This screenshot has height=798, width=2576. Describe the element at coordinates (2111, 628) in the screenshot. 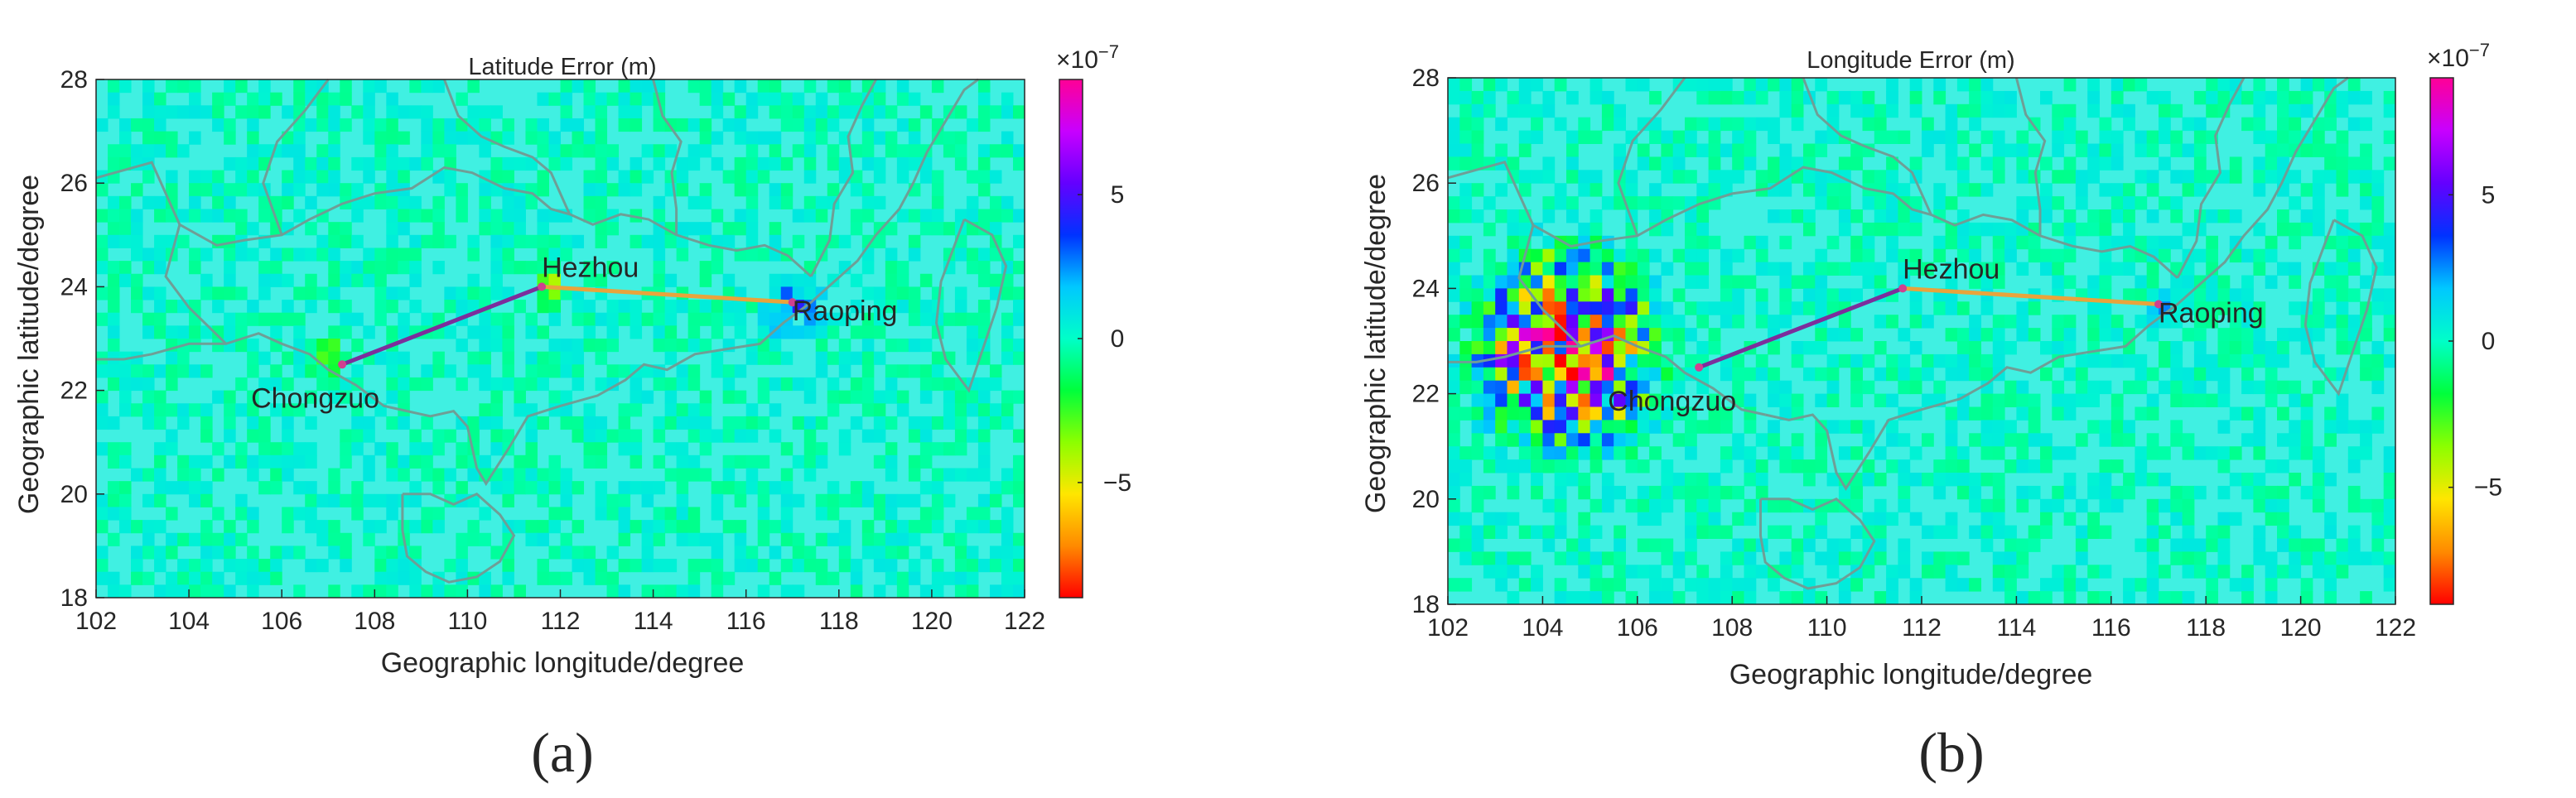

I see `x-tick-label: 116` at that location.